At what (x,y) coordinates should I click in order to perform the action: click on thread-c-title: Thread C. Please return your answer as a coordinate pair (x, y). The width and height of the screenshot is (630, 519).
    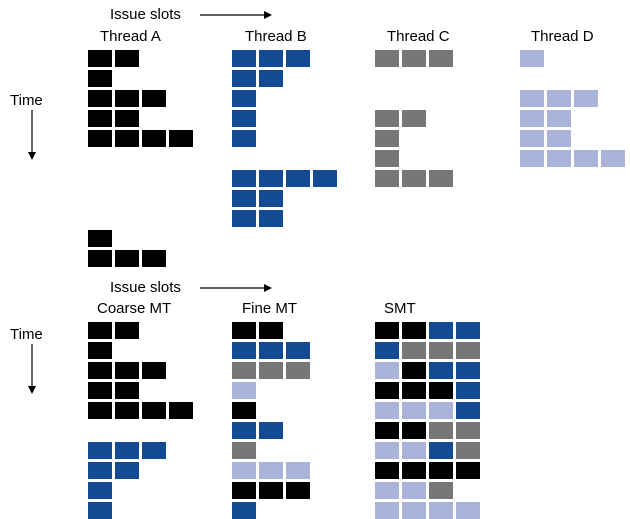
    Looking at the image, I should click on (418, 36).